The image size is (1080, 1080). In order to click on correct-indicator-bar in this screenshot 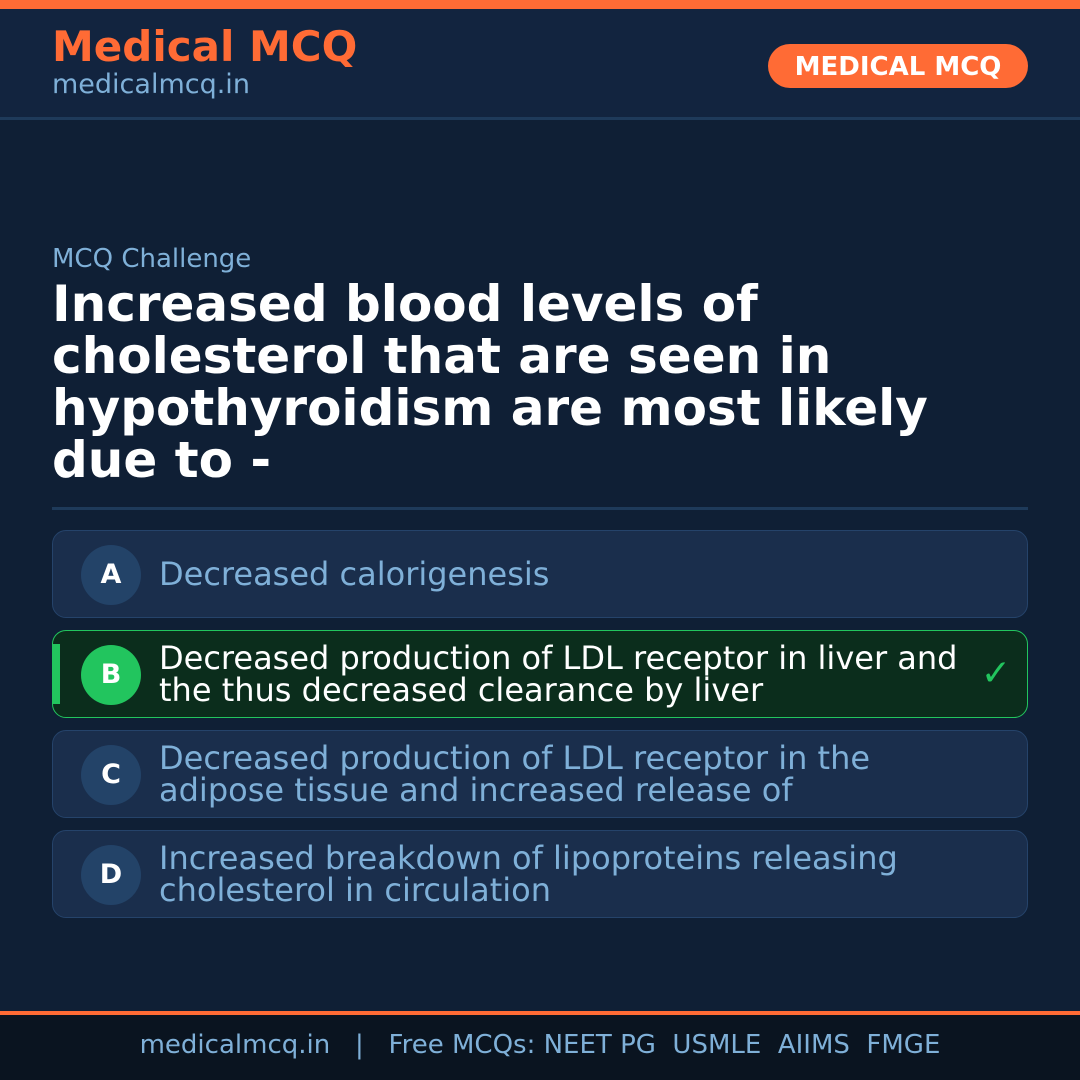, I will do `click(56, 674)`.